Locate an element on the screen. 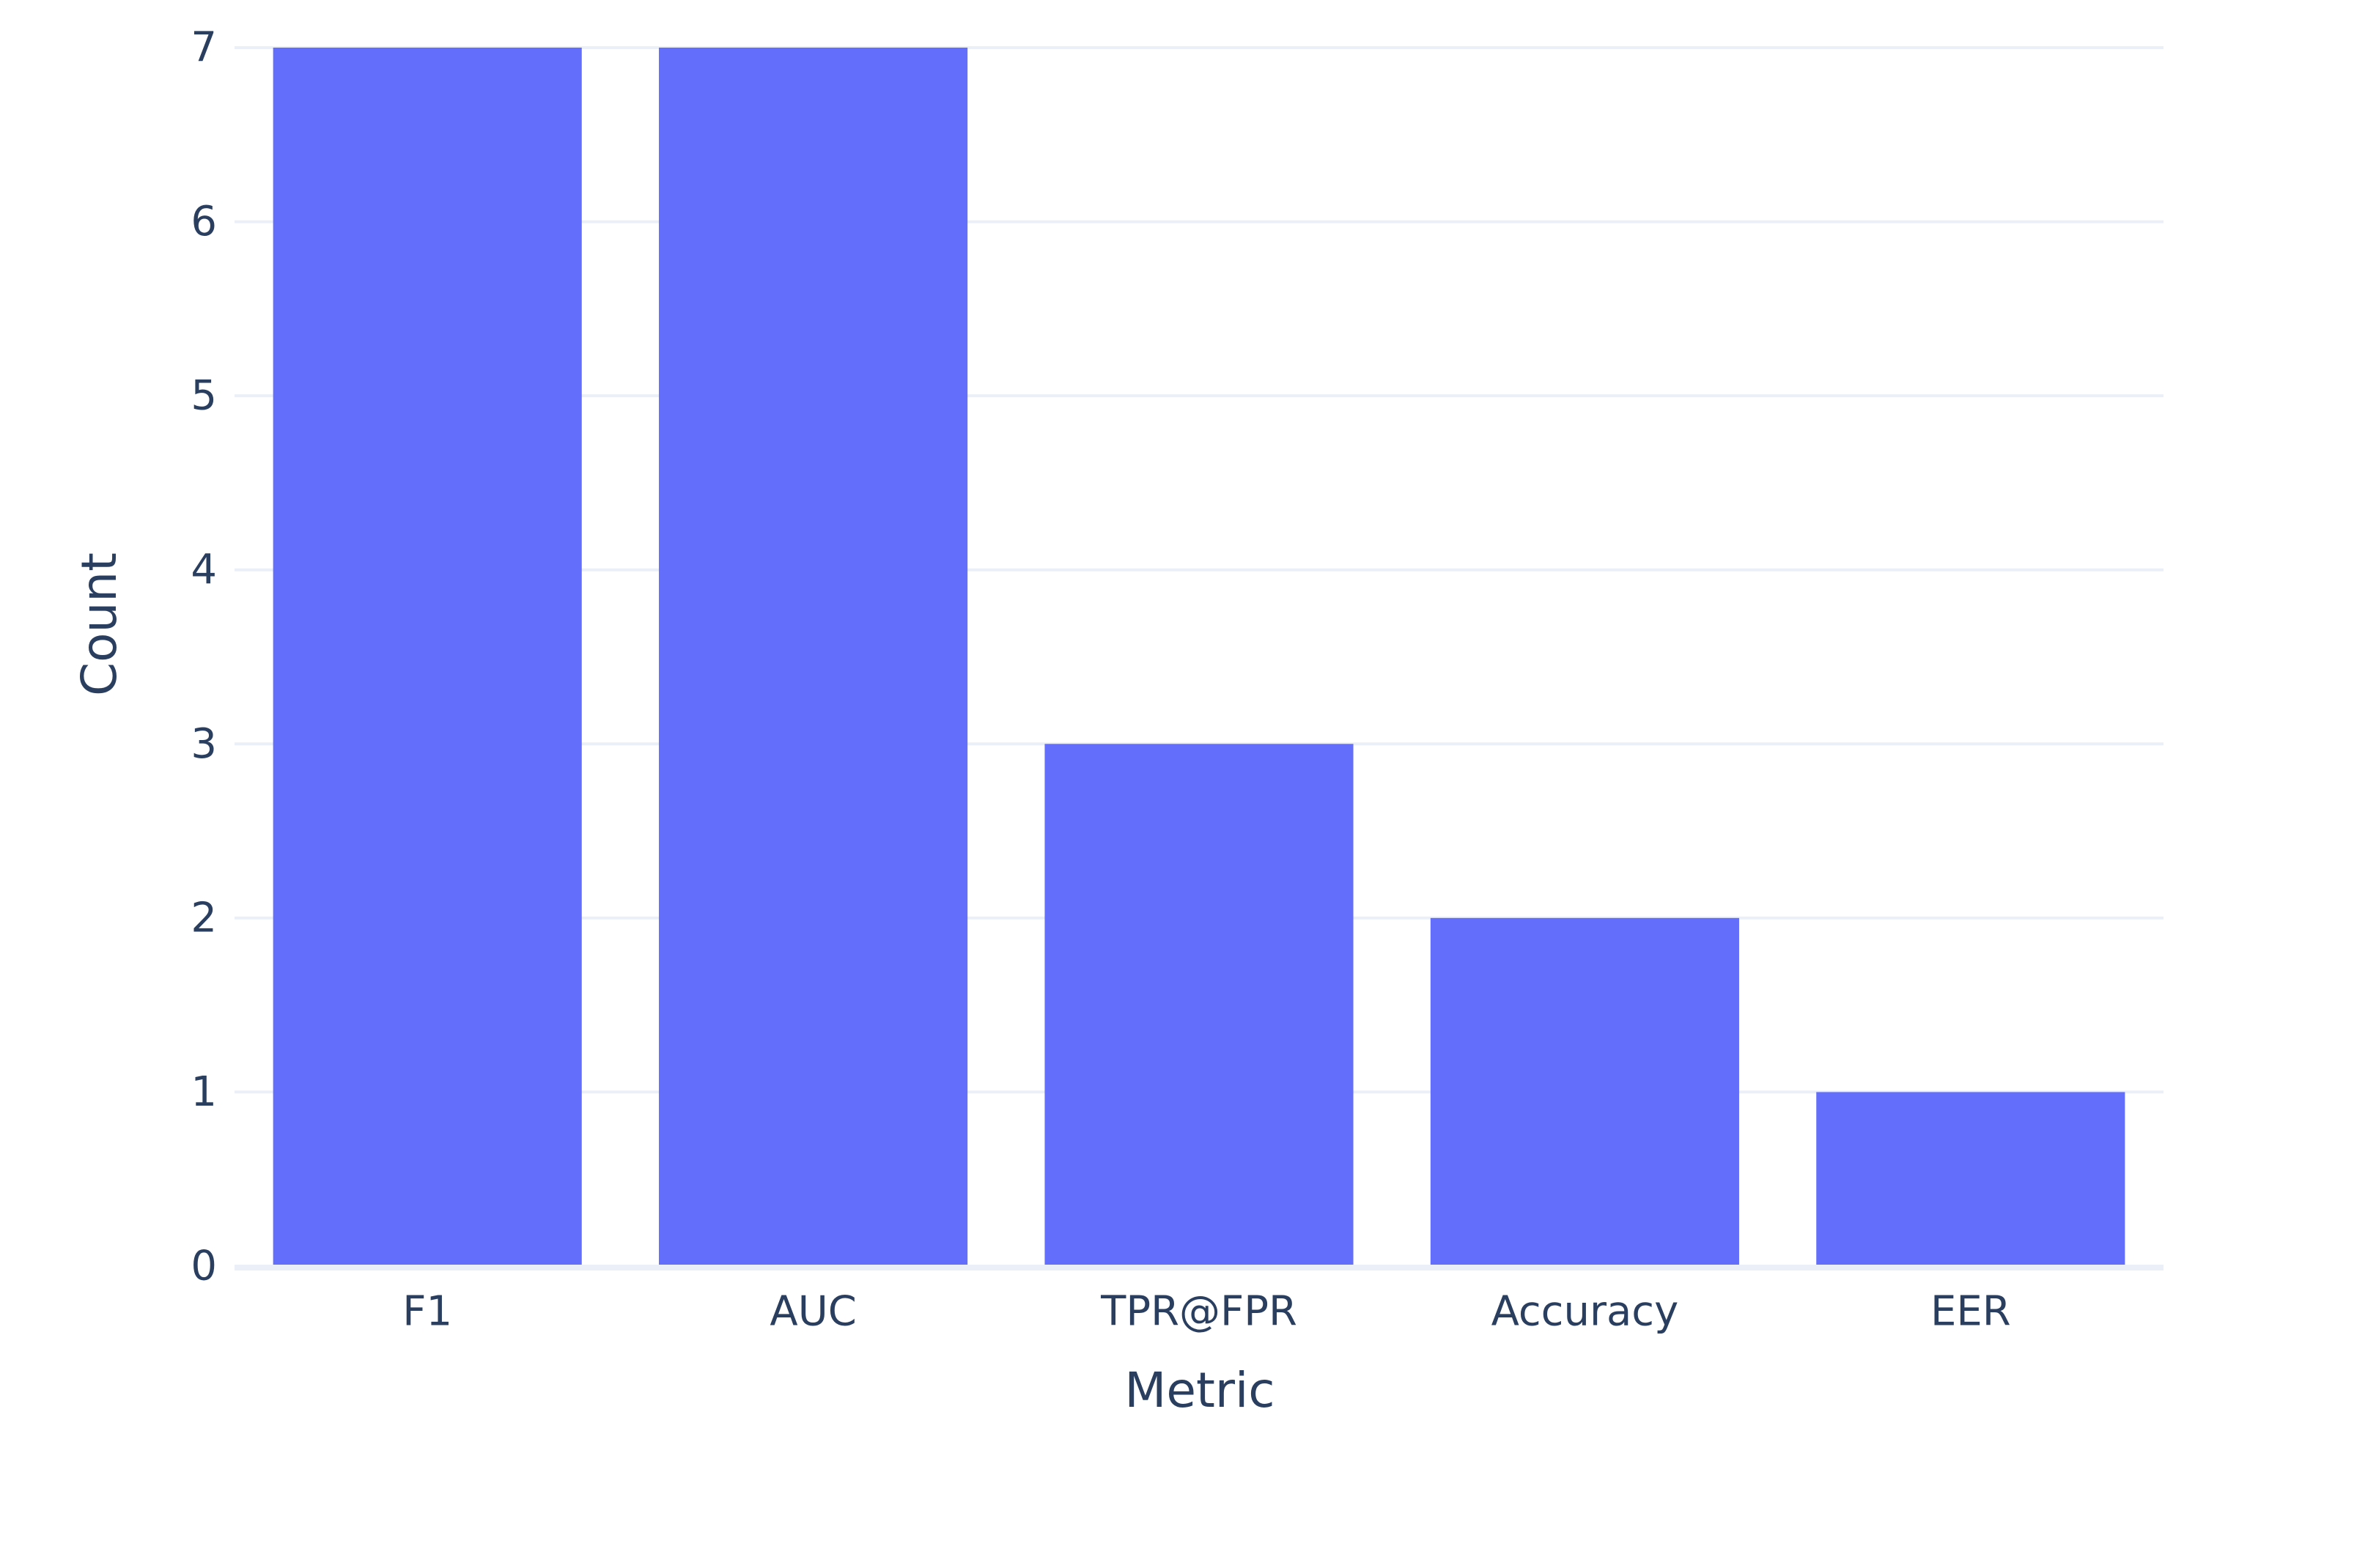 The width and height of the screenshot is (2357, 1568). bar-tpr-fpr is located at coordinates (1199, 1005).